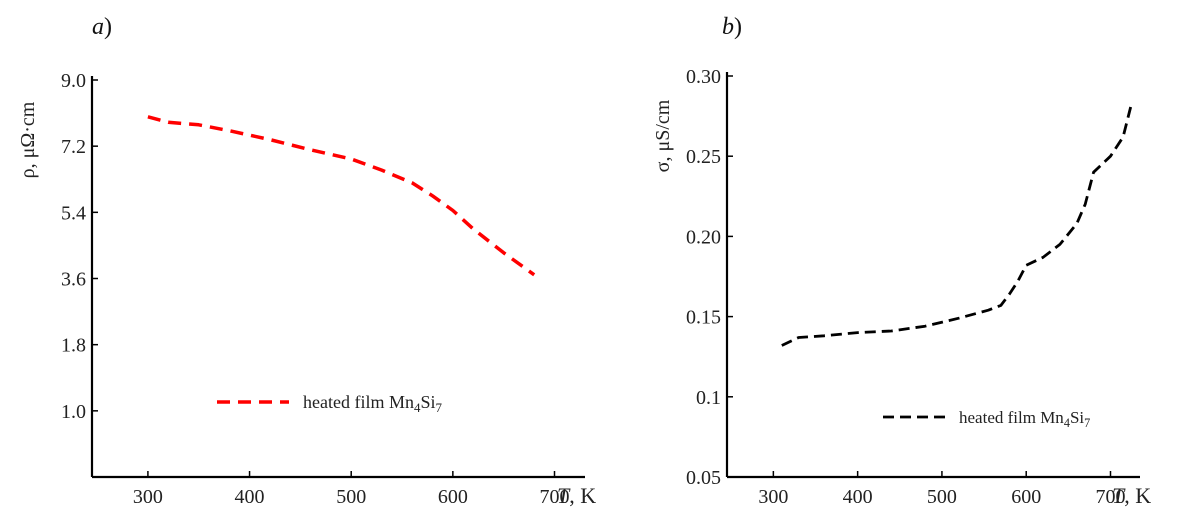 The image size is (1184, 520). I want to click on y-tick-label: 0.1, so click(708, 398).